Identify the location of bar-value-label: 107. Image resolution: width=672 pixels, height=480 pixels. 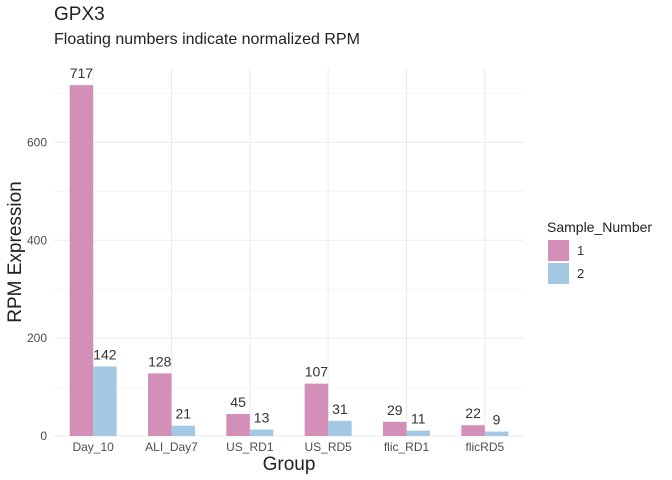
(317, 372).